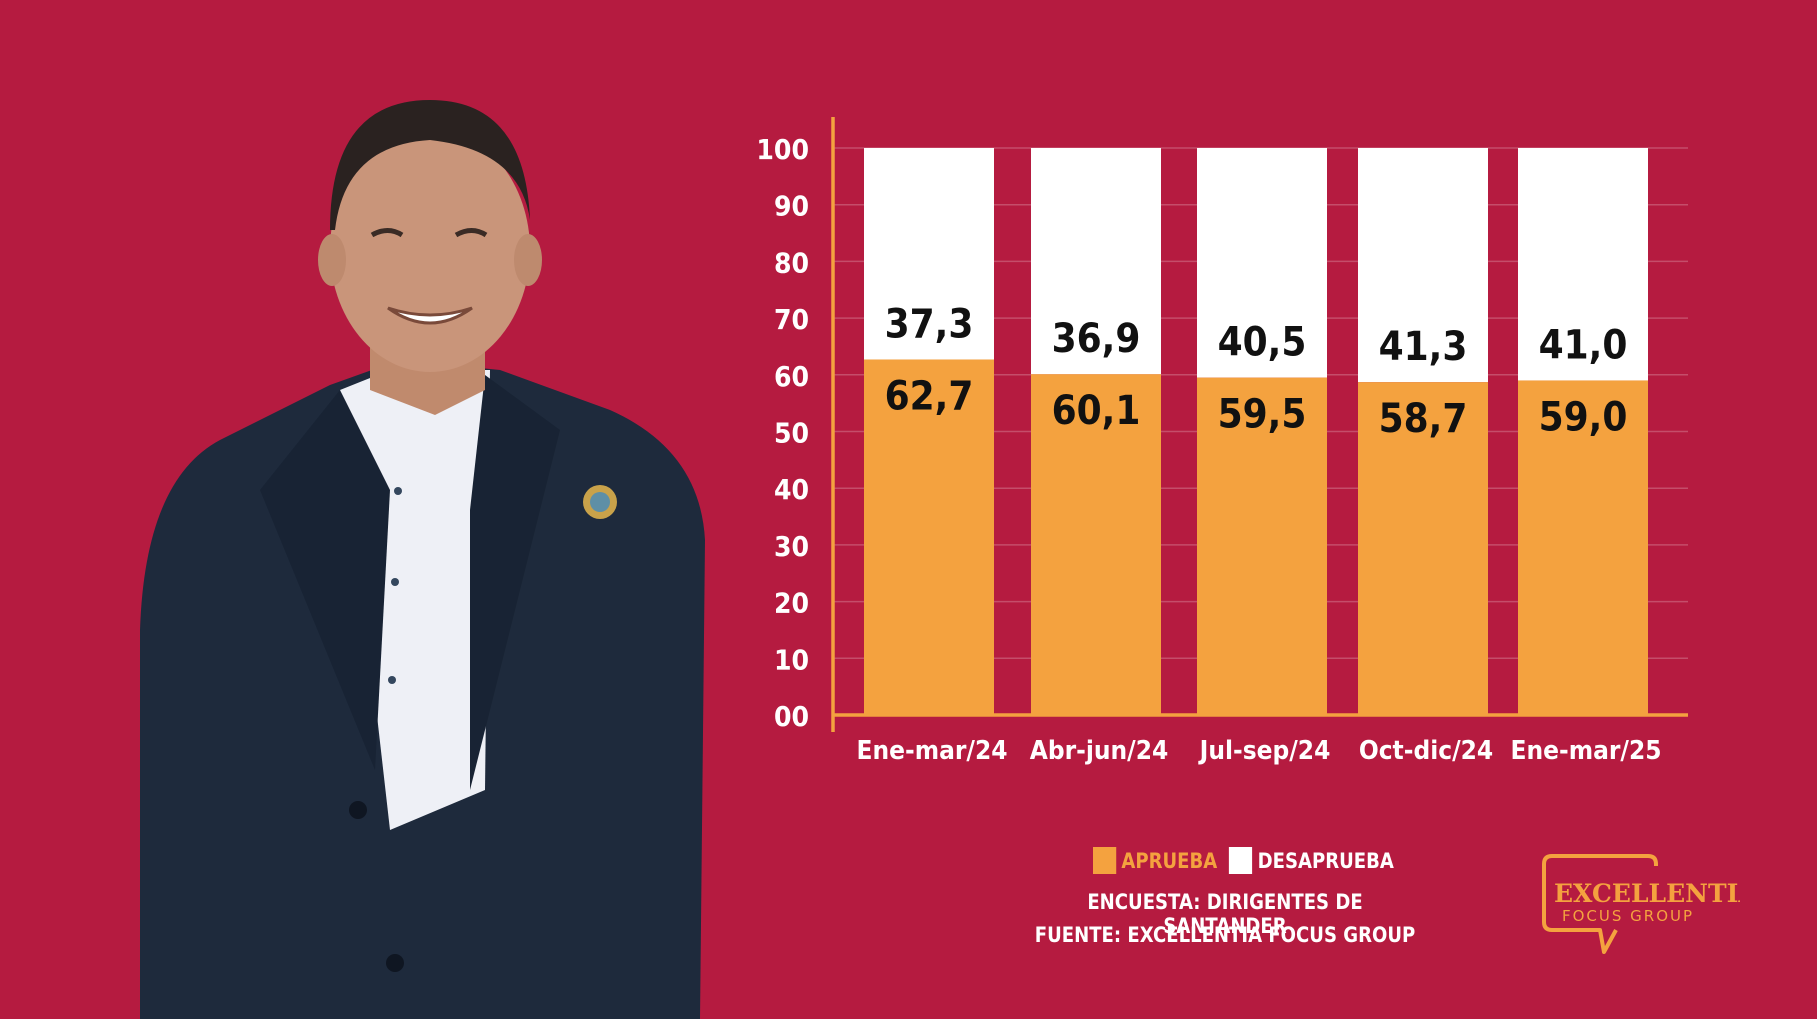 Image resolution: width=1817 pixels, height=1019 pixels. What do you see at coordinates (929, 324) in the screenshot?
I see `data-label-desaprueba: 37,3` at bounding box center [929, 324].